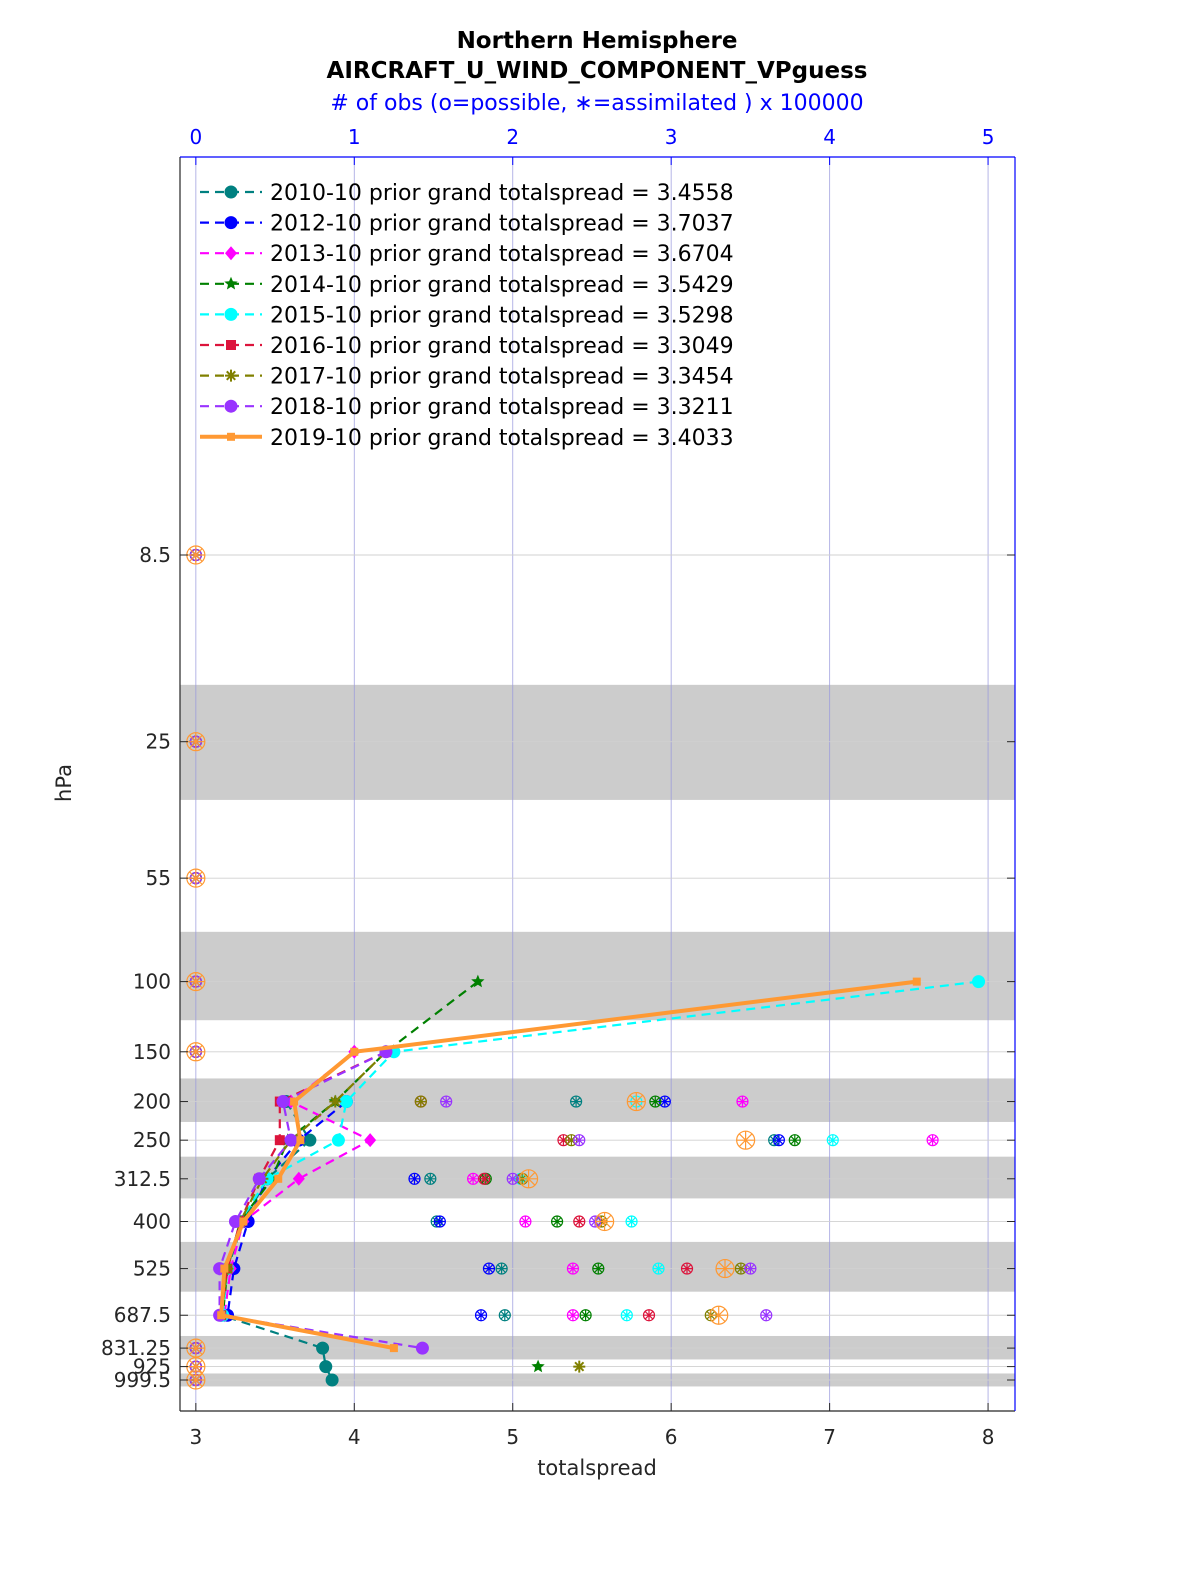 The width and height of the screenshot is (1200, 1575). What do you see at coordinates (502, 377) in the screenshot?
I see `legend-label-6: 2017-10 prior grand totalspread = 3.3454` at bounding box center [502, 377].